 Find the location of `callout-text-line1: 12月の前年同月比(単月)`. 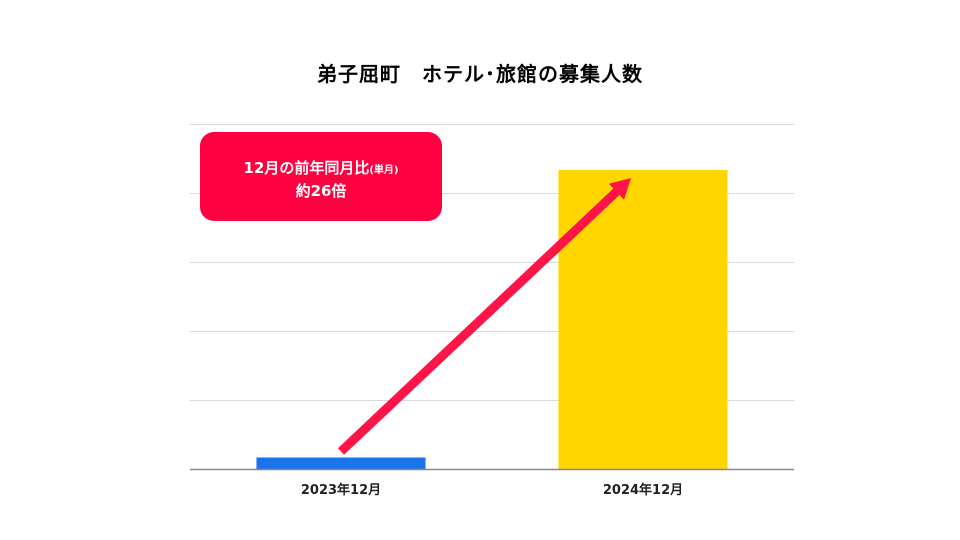

callout-text-line1: 12月の前年同月比(単月) is located at coordinates (321, 169).